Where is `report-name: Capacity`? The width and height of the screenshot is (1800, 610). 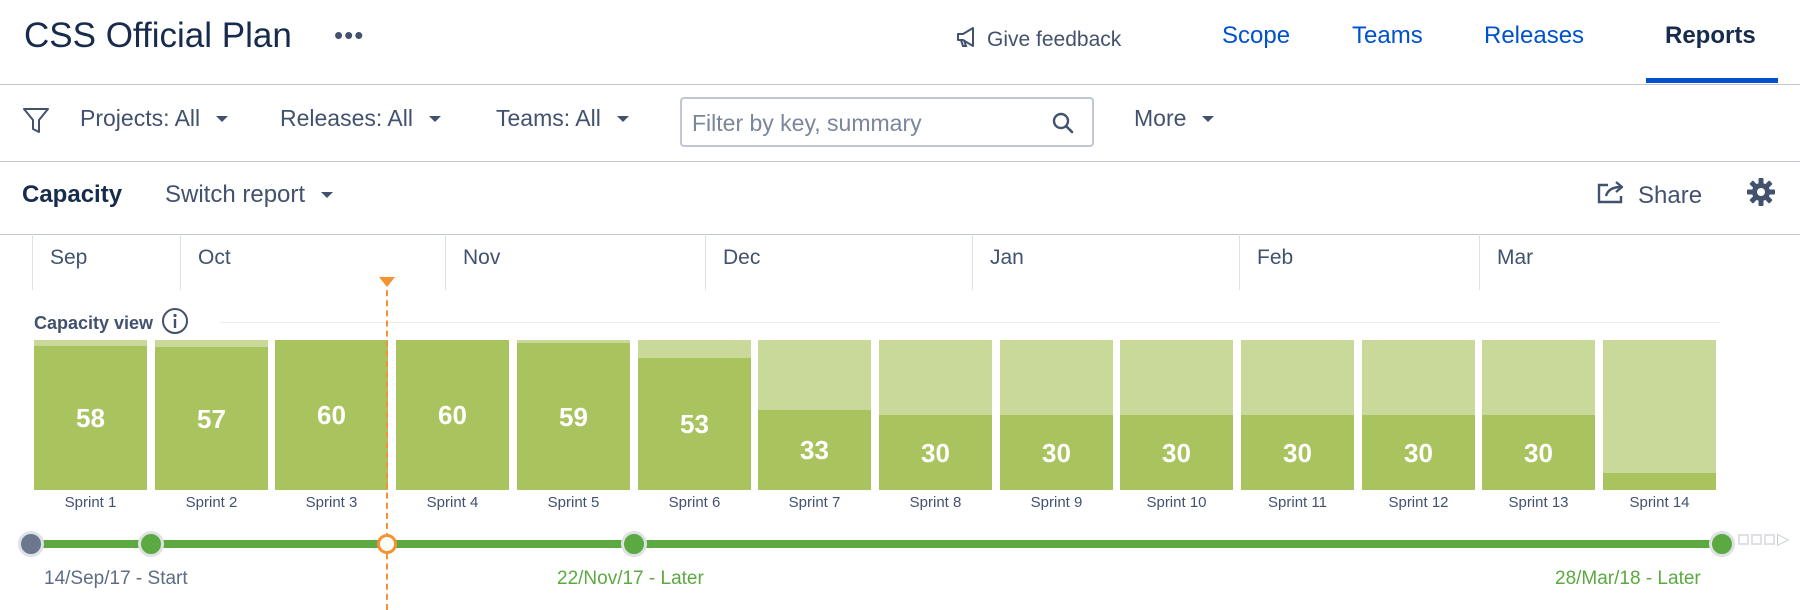
report-name: Capacity is located at coordinates (72, 194).